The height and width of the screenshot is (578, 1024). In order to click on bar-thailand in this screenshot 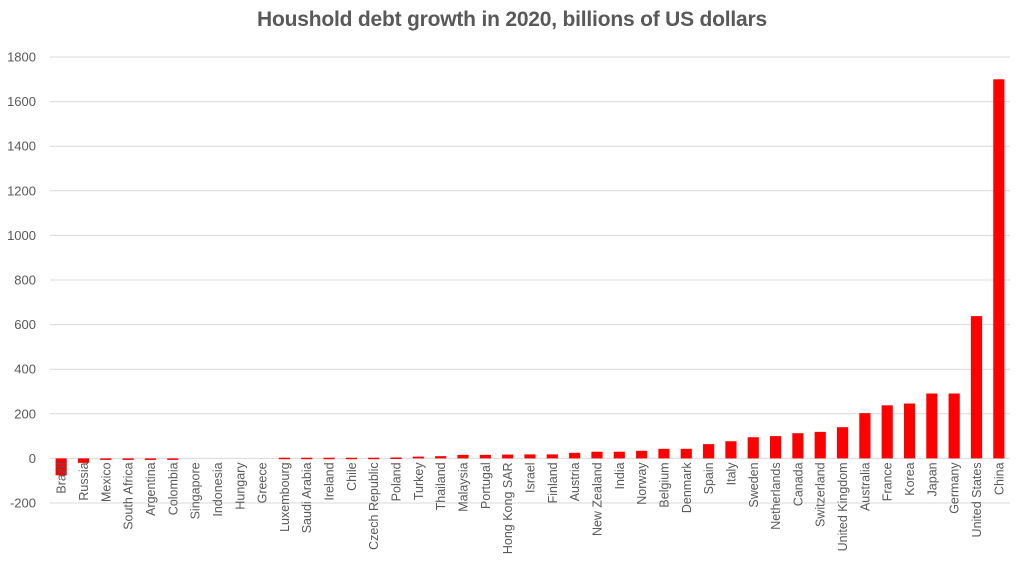, I will do `click(441, 457)`.